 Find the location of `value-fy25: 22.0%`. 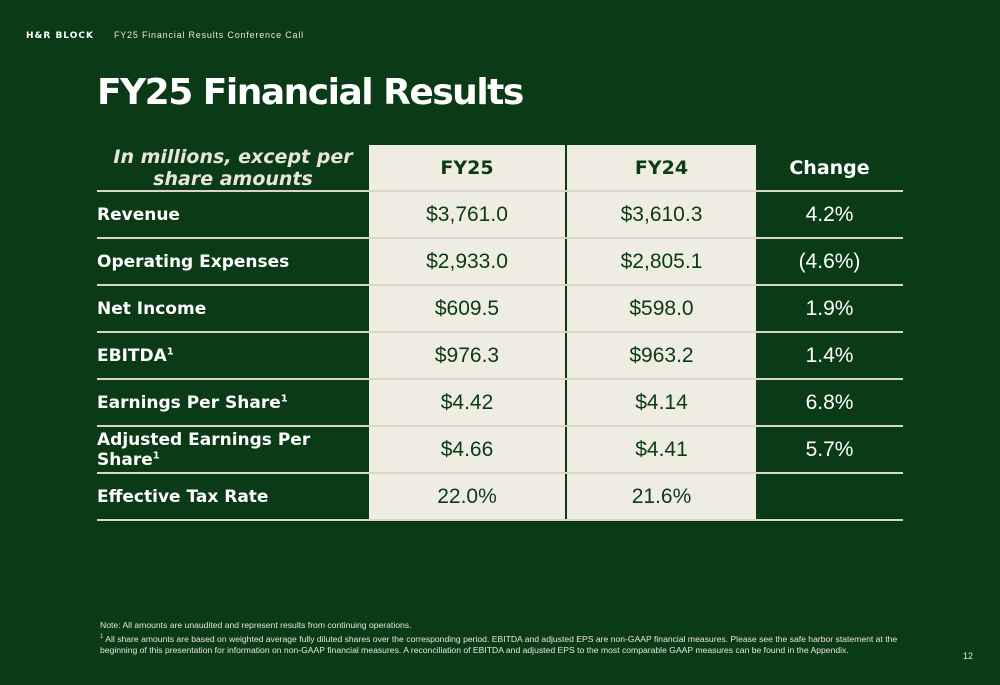

value-fy25: 22.0% is located at coordinates (467, 497).